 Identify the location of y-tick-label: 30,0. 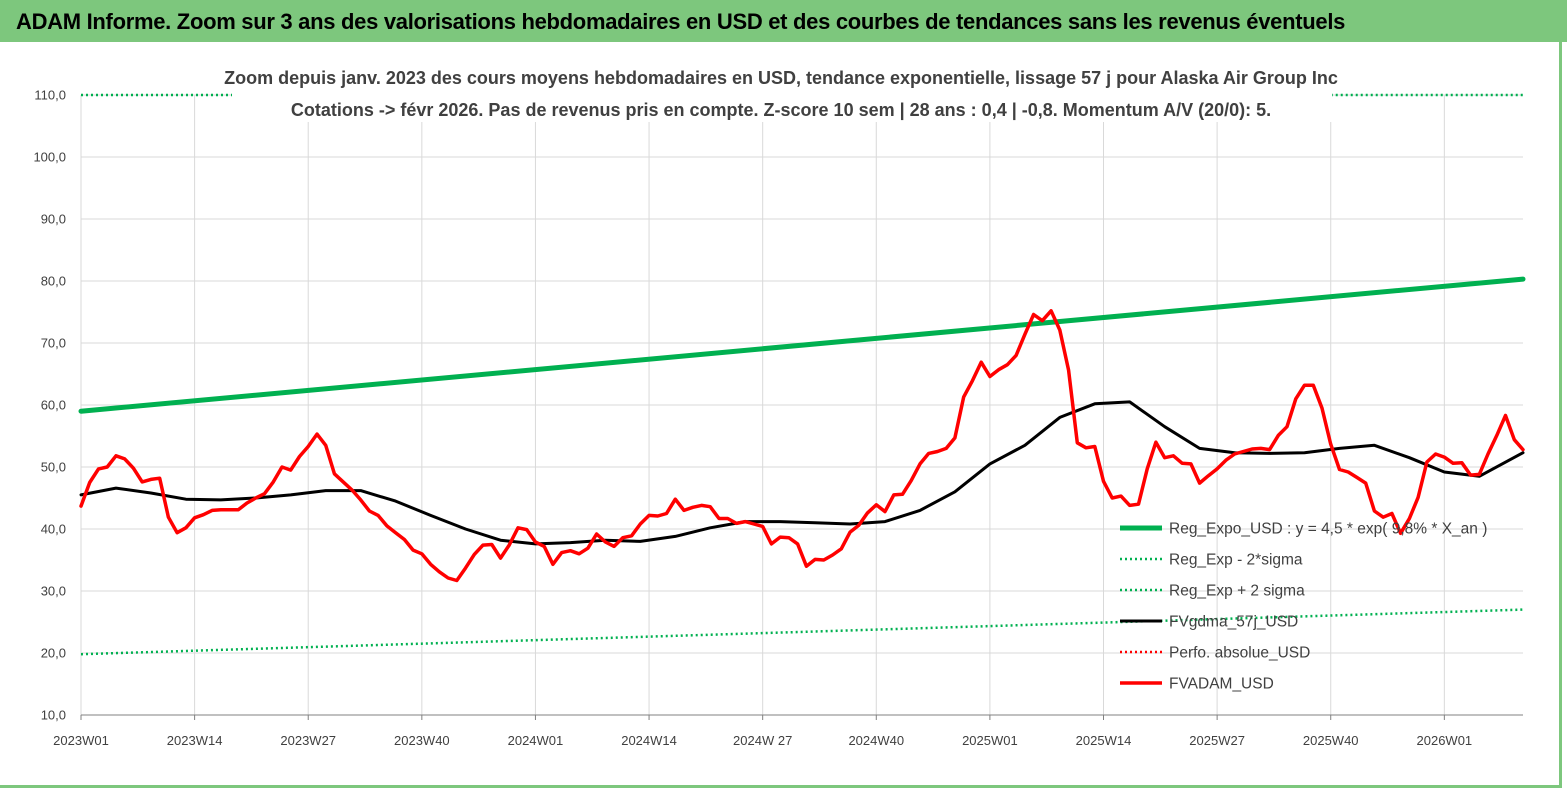
(53, 591).